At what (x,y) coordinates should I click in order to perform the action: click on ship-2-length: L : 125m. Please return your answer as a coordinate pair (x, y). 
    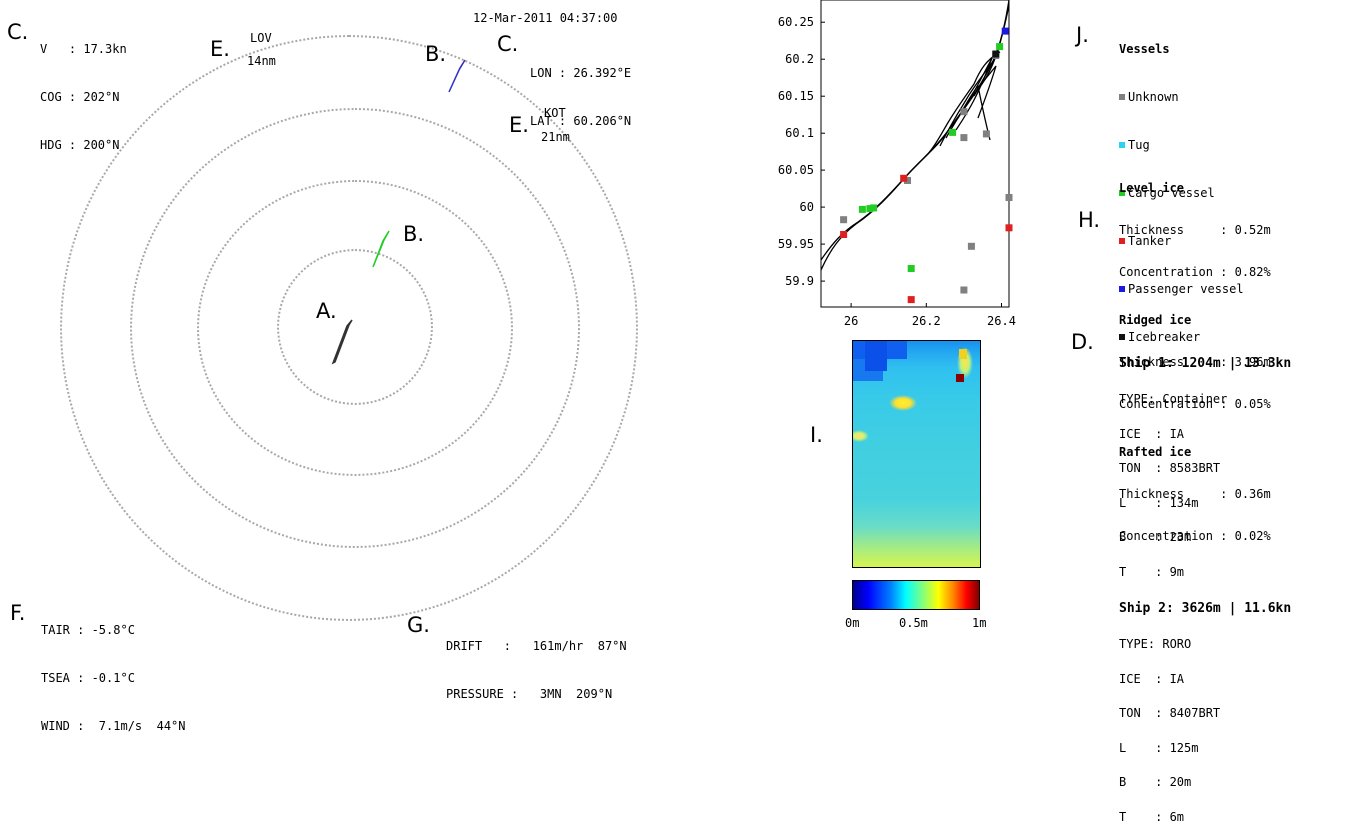
    Looking at the image, I should click on (1159, 747).